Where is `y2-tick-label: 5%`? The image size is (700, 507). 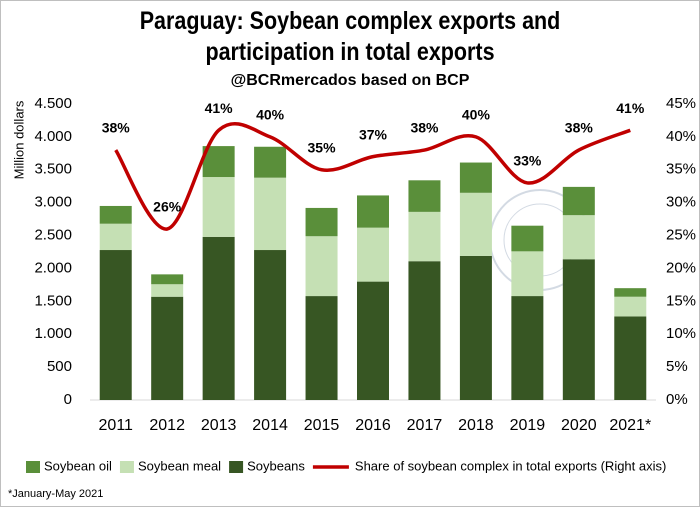
y2-tick-label: 5% is located at coordinates (677, 366).